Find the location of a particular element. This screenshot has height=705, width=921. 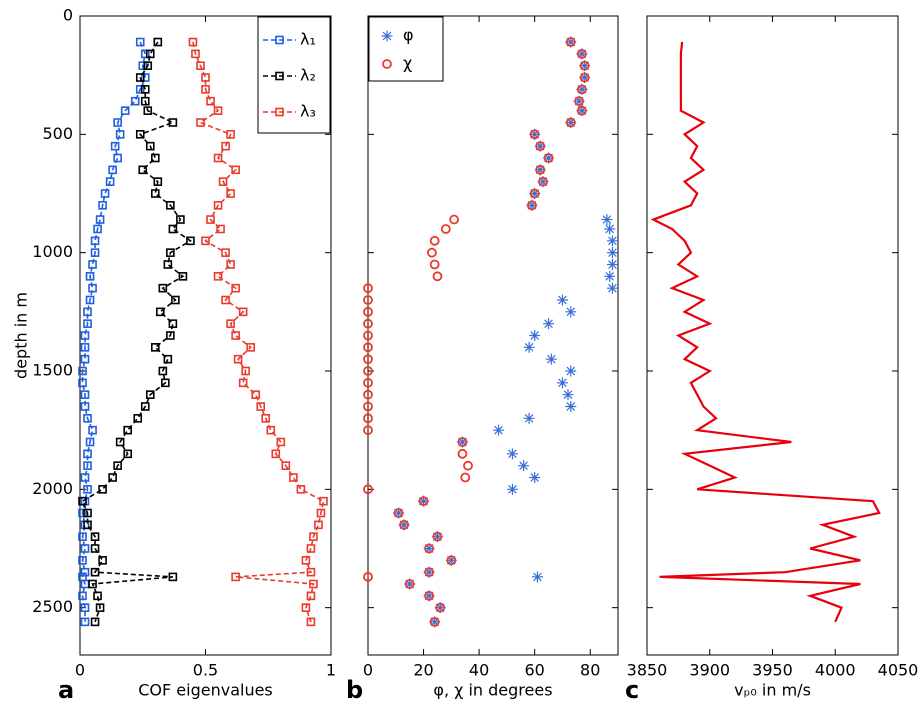

x-axis-label: φ, χ in degrees is located at coordinates (492, 690).